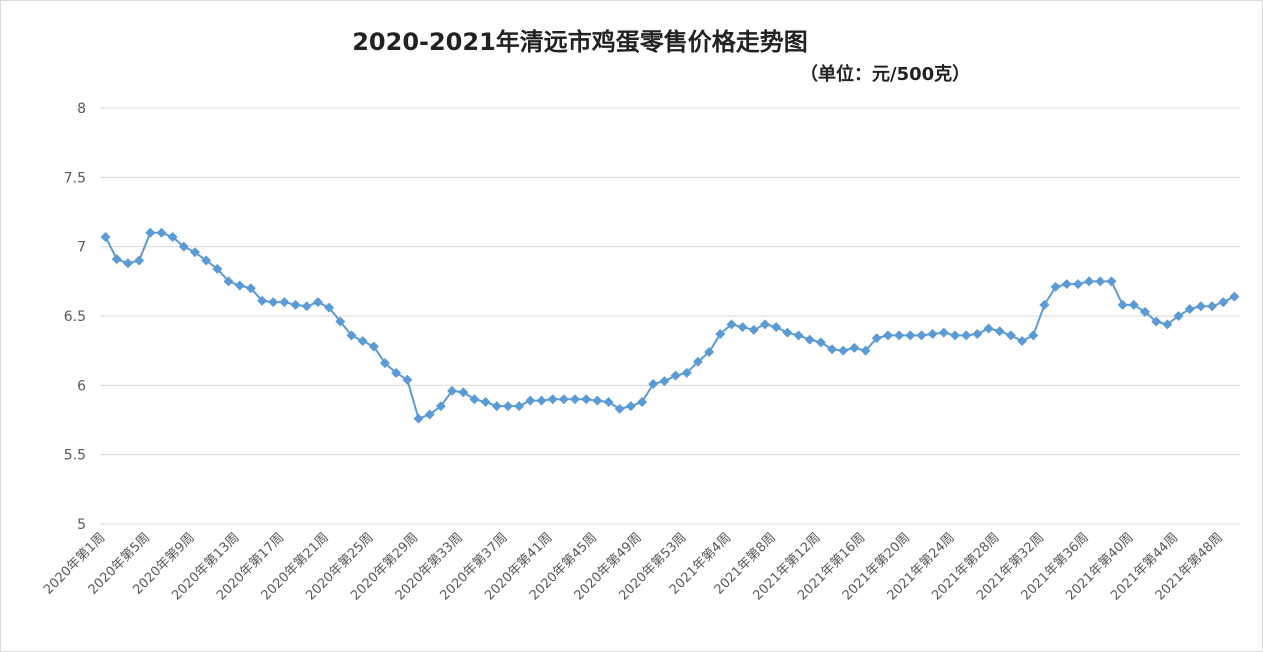 The width and height of the screenshot is (1263, 652). I want to click on y-tick-label: 6, so click(81, 386).